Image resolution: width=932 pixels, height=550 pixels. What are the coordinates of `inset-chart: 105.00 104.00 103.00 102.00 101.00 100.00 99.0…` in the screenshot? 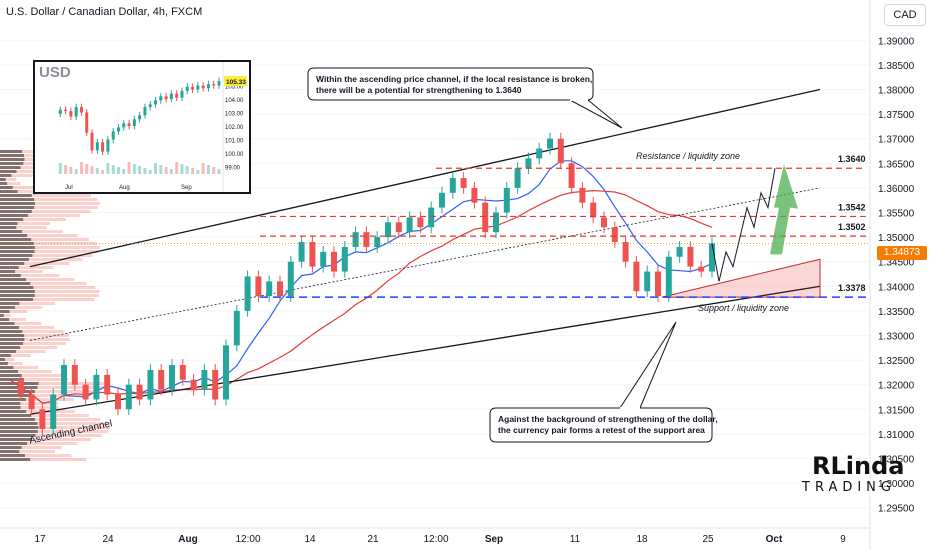 It's located at (152, 127).